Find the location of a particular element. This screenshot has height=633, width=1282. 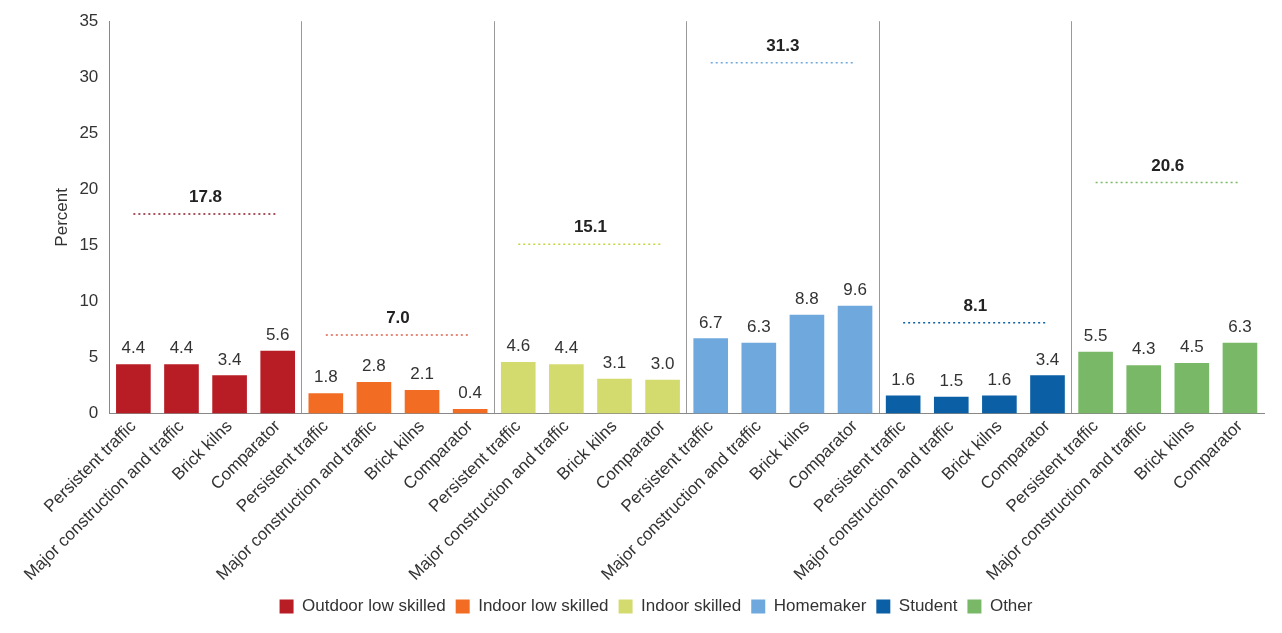

data-label: 2.1 is located at coordinates (422, 374).